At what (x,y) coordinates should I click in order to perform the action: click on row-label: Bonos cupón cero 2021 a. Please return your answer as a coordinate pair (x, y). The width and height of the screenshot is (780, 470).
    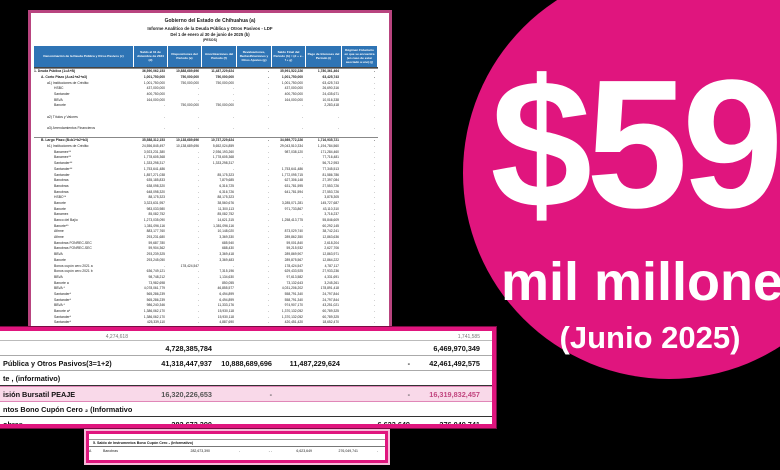
    Looking at the image, I should click on (73, 265).